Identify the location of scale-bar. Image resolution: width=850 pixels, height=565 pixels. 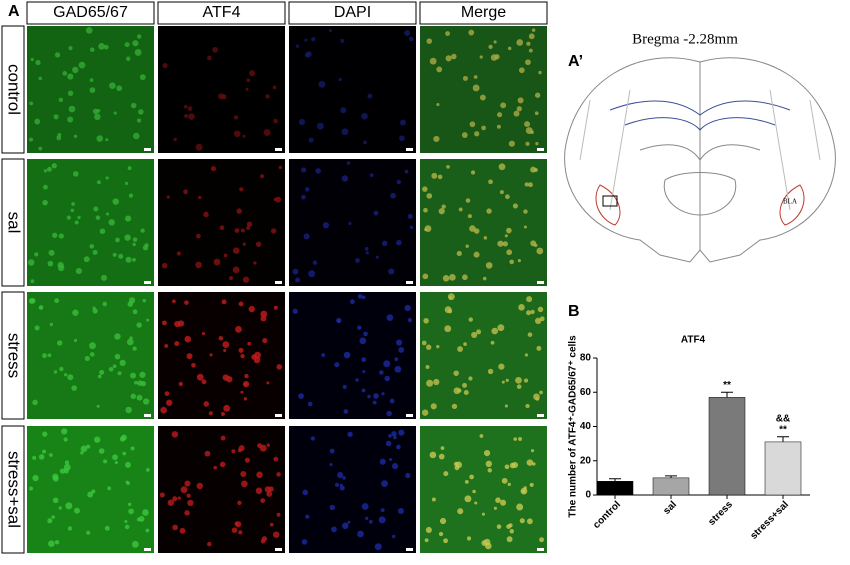
(147, 282).